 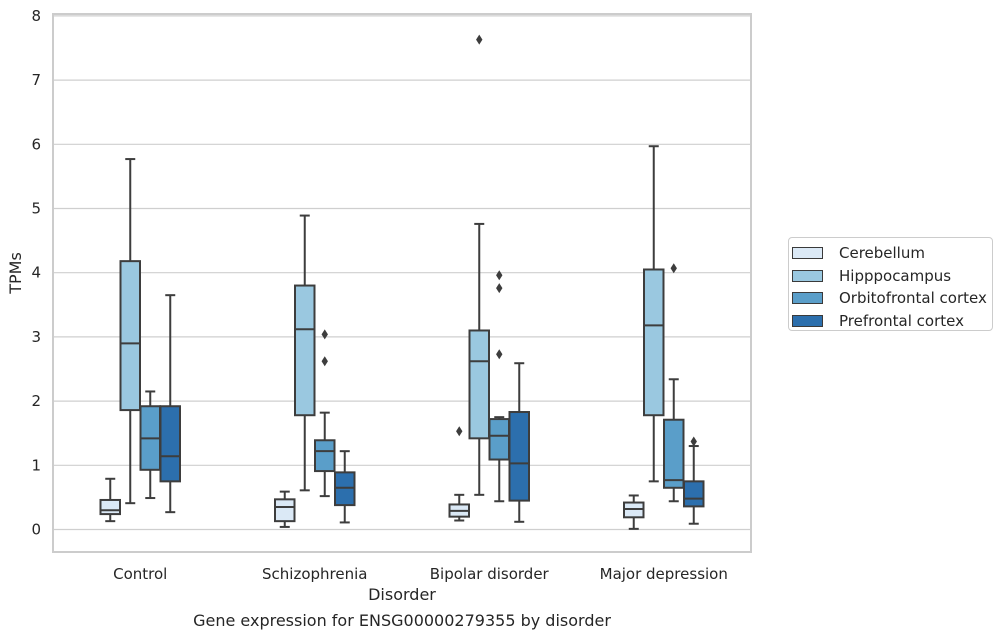 What do you see at coordinates (314, 574) in the screenshot?
I see `x-tick-label: Schizophrenia` at bounding box center [314, 574].